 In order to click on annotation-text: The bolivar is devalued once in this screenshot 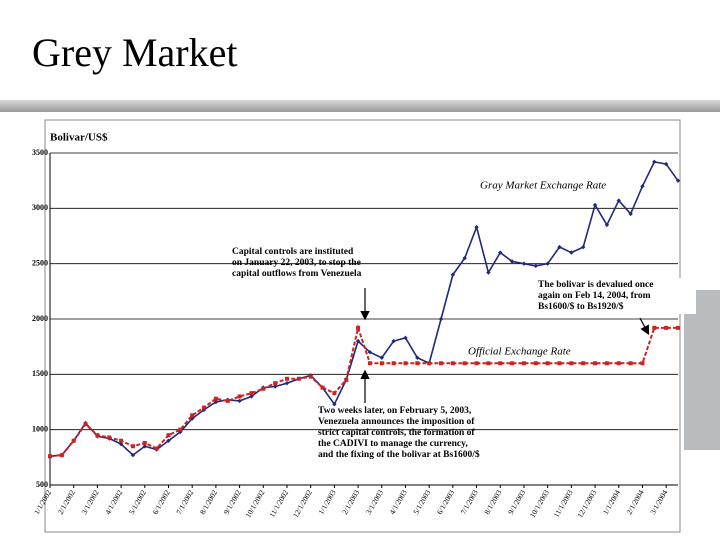, I will do `click(595, 285)`.